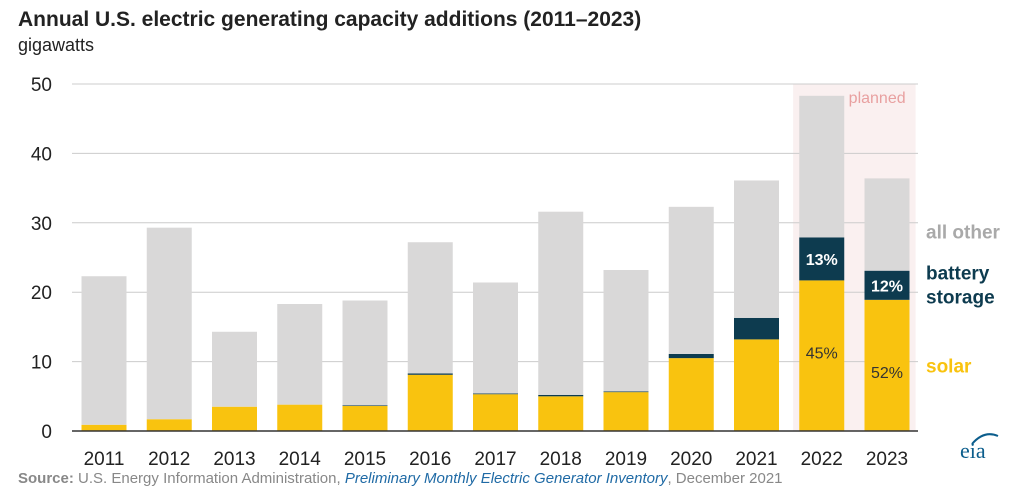 Image resolution: width=1024 pixels, height=491 pixels. What do you see at coordinates (430, 459) in the screenshot?
I see `x-tick-label: 2016` at bounding box center [430, 459].